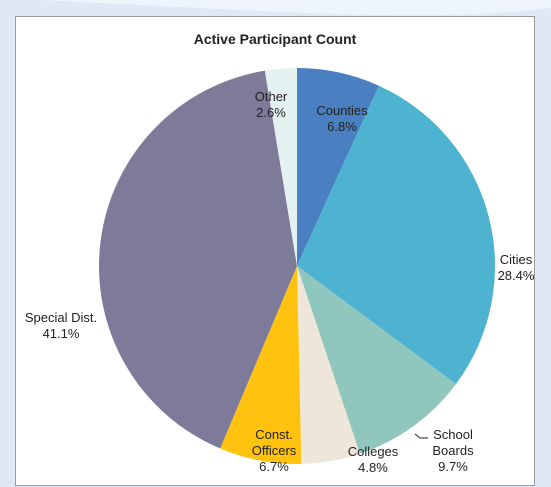  I want to click on data-label-other: Other 2.6%, so click(271, 104).